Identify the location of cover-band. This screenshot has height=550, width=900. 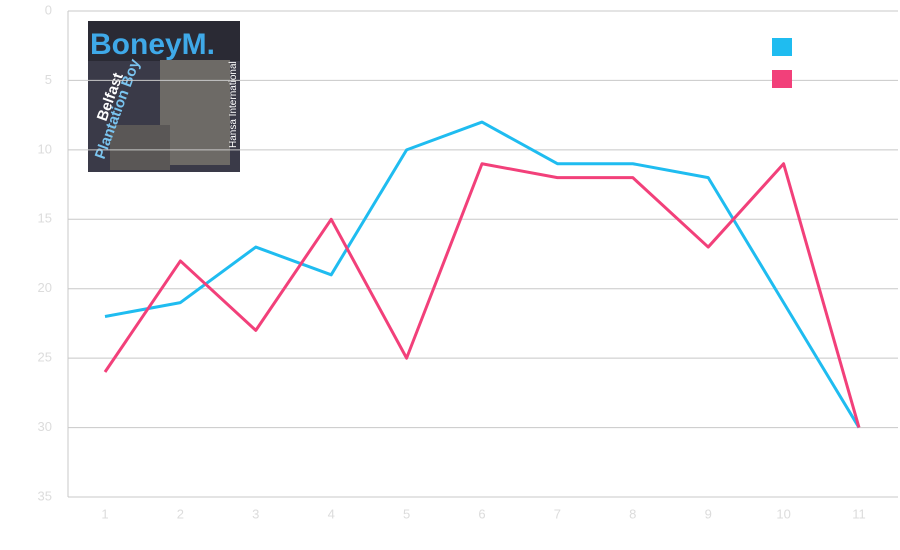
(164, 41).